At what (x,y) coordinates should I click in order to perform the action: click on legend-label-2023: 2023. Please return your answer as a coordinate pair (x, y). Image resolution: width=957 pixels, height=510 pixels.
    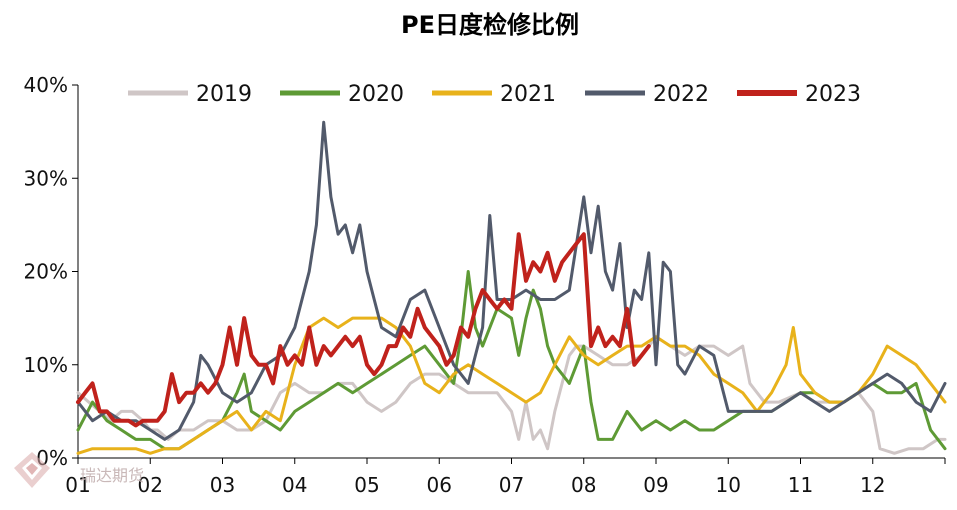
    Looking at the image, I should click on (833, 94).